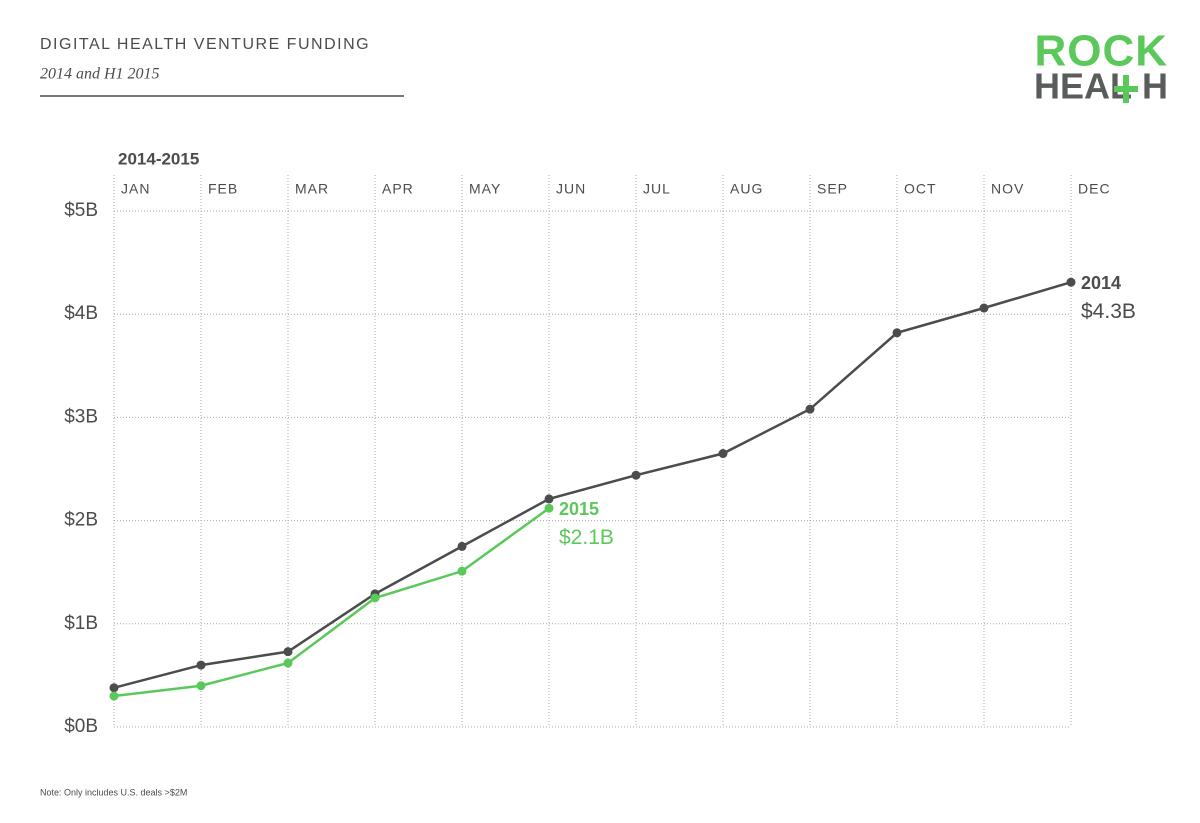  I want to click on x-axis-title: 2014-2015, so click(158, 158).